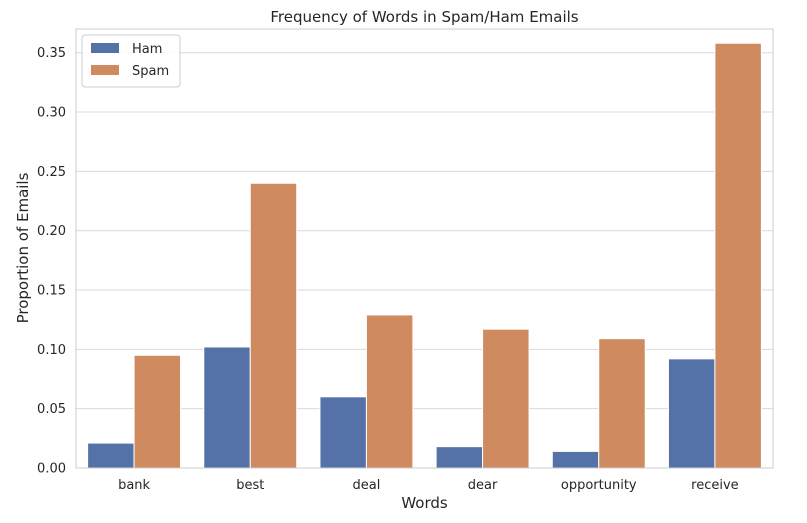 Image resolution: width=807 pixels, height=523 pixels. Describe the element at coordinates (691, 413) in the screenshot. I see `bar-ham-receive` at that location.